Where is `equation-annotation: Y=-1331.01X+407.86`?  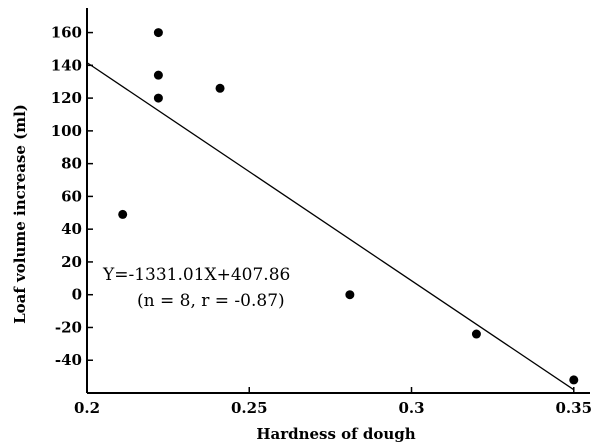
equation-annotation: Y=-1331.01X+407.86 is located at coordinates (196, 275).